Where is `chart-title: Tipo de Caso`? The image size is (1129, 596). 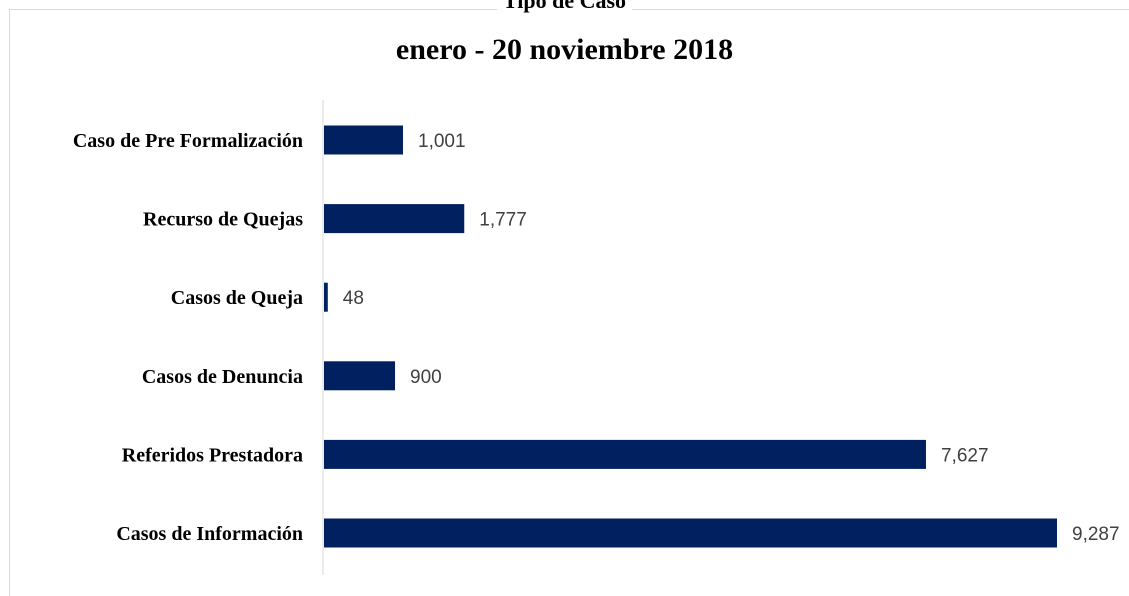 chart-title: Tipo de Caso is located at coordinates (564, 7).